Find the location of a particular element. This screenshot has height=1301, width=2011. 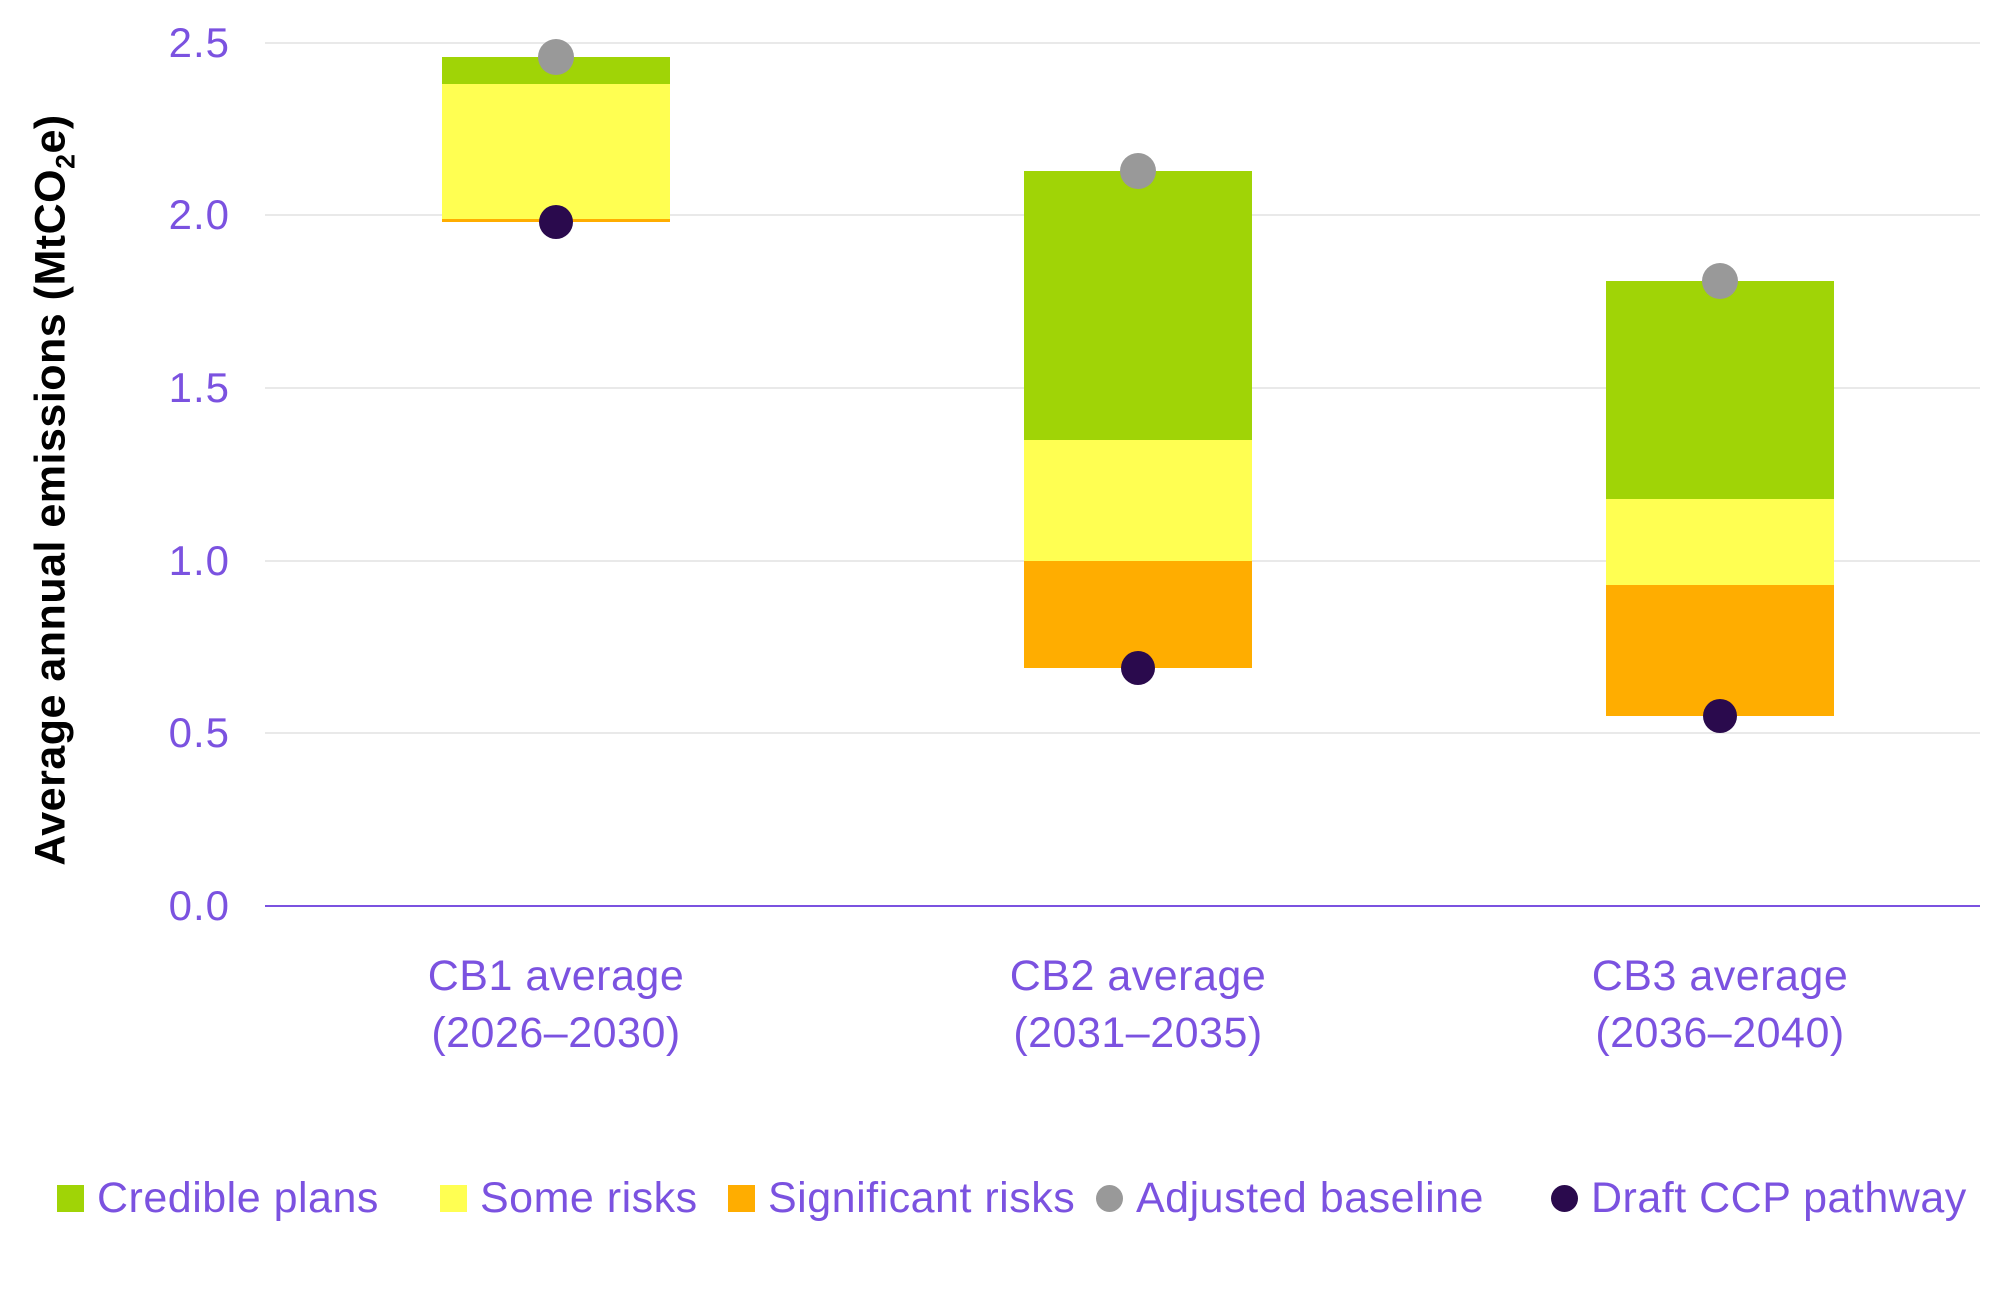

legend-marker-significant-risks is located at coordinates (741, 1198).